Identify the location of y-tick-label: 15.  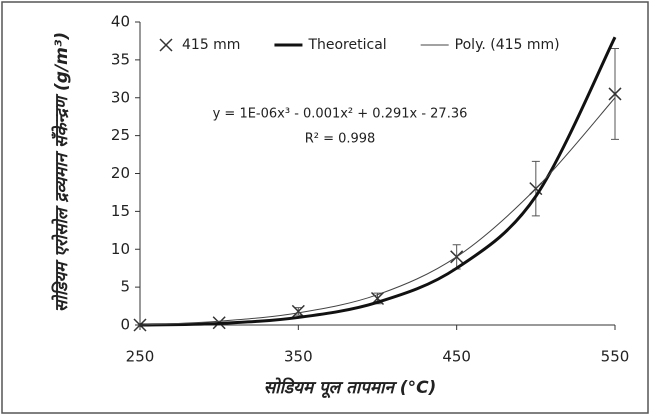
(120, 211).